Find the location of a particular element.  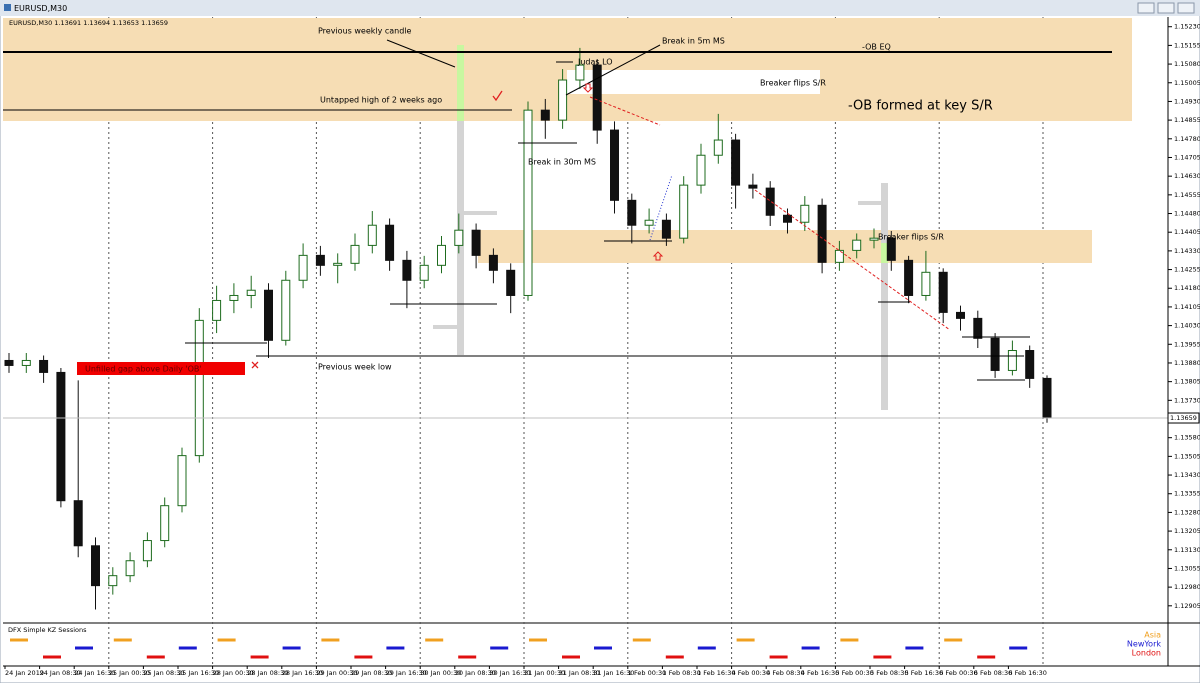

close-button is located at coordinates (1186, 8).